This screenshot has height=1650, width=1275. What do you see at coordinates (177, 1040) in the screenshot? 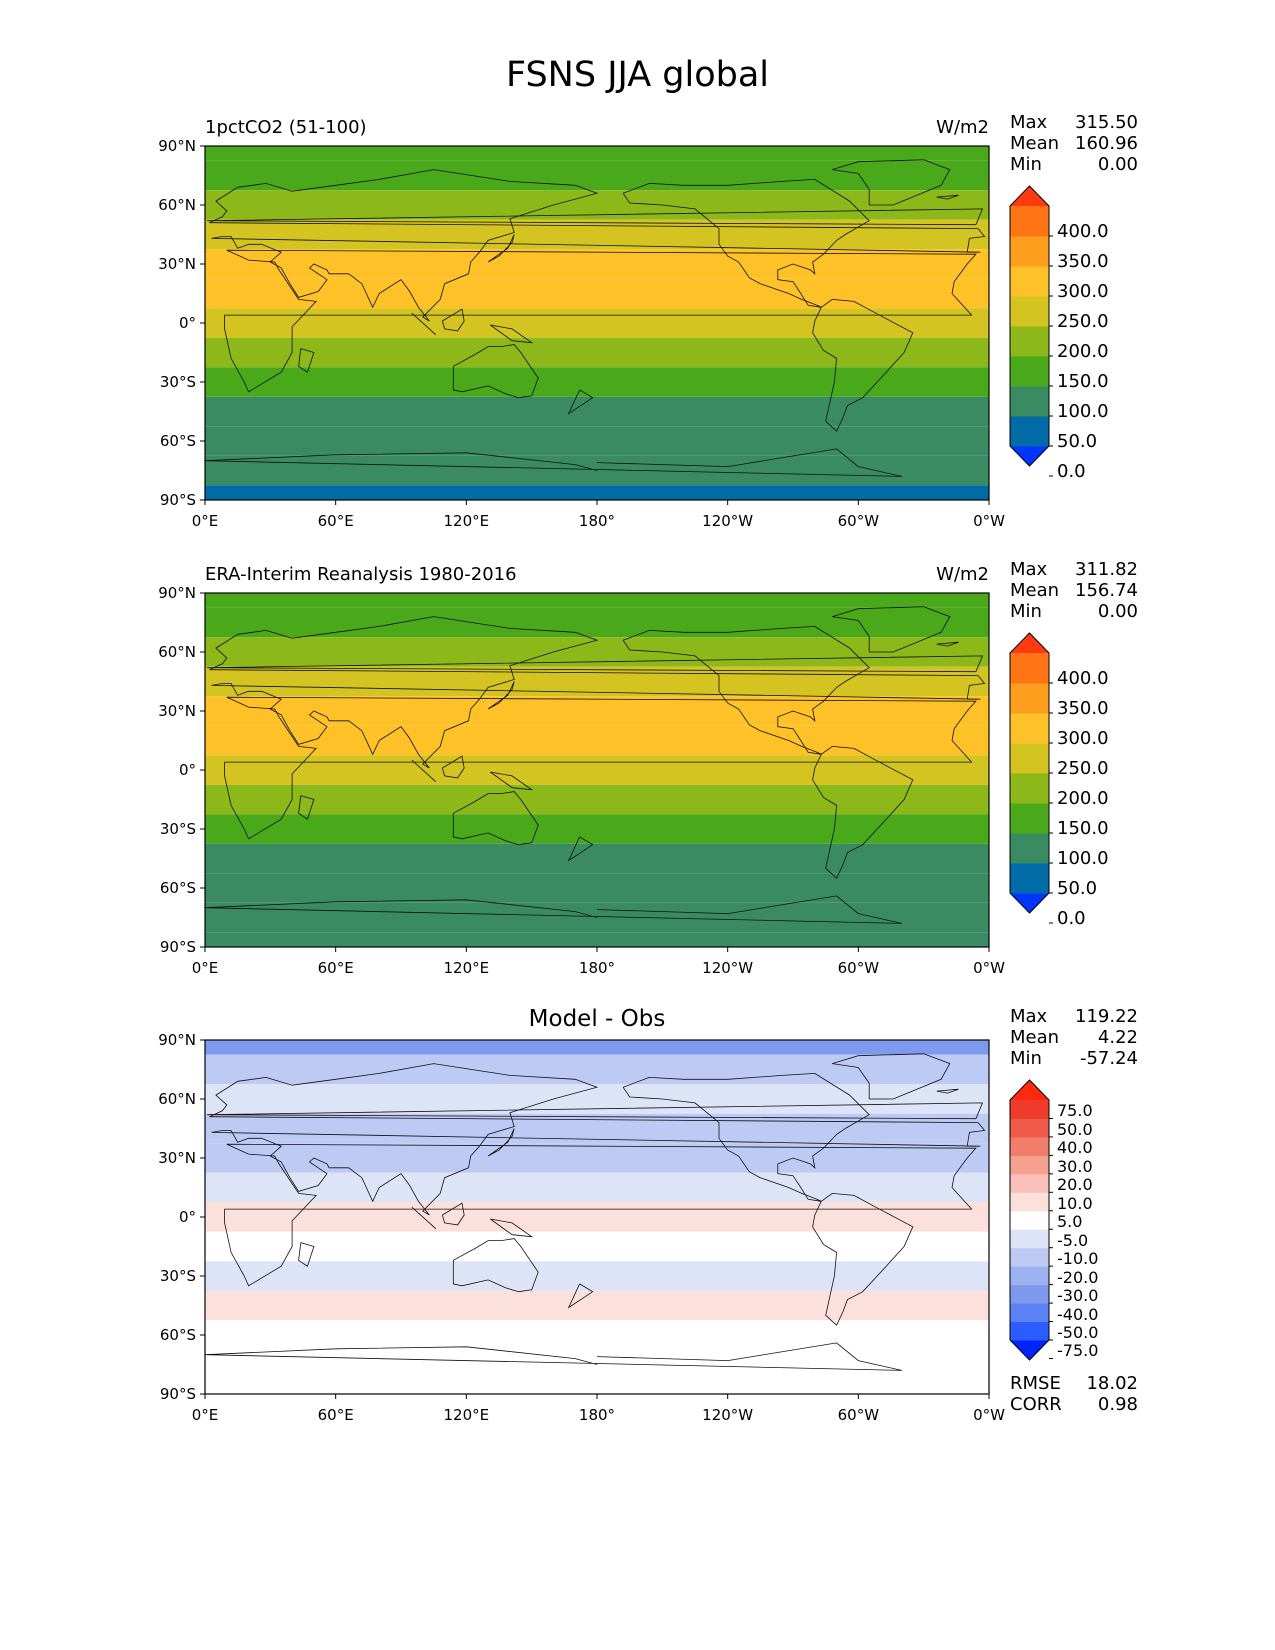
I see `y-tick-label: 90°N` at bounding box center [177, 1040].